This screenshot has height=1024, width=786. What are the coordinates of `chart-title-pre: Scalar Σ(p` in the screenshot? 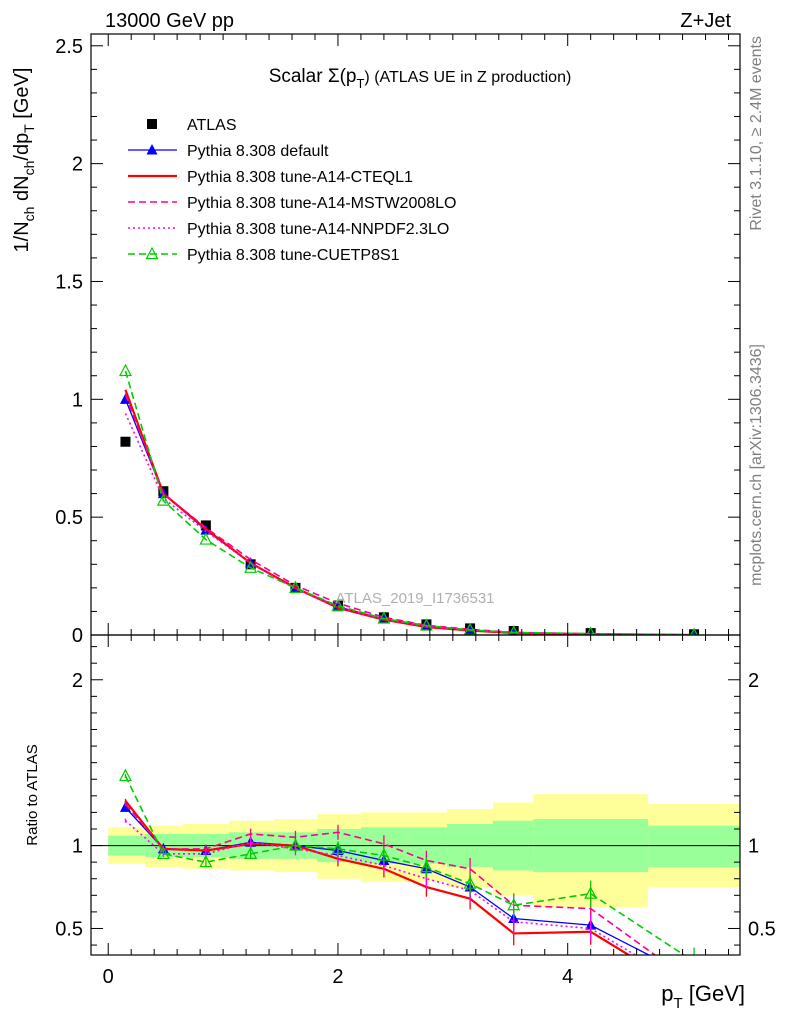 It's located at (313, 76).